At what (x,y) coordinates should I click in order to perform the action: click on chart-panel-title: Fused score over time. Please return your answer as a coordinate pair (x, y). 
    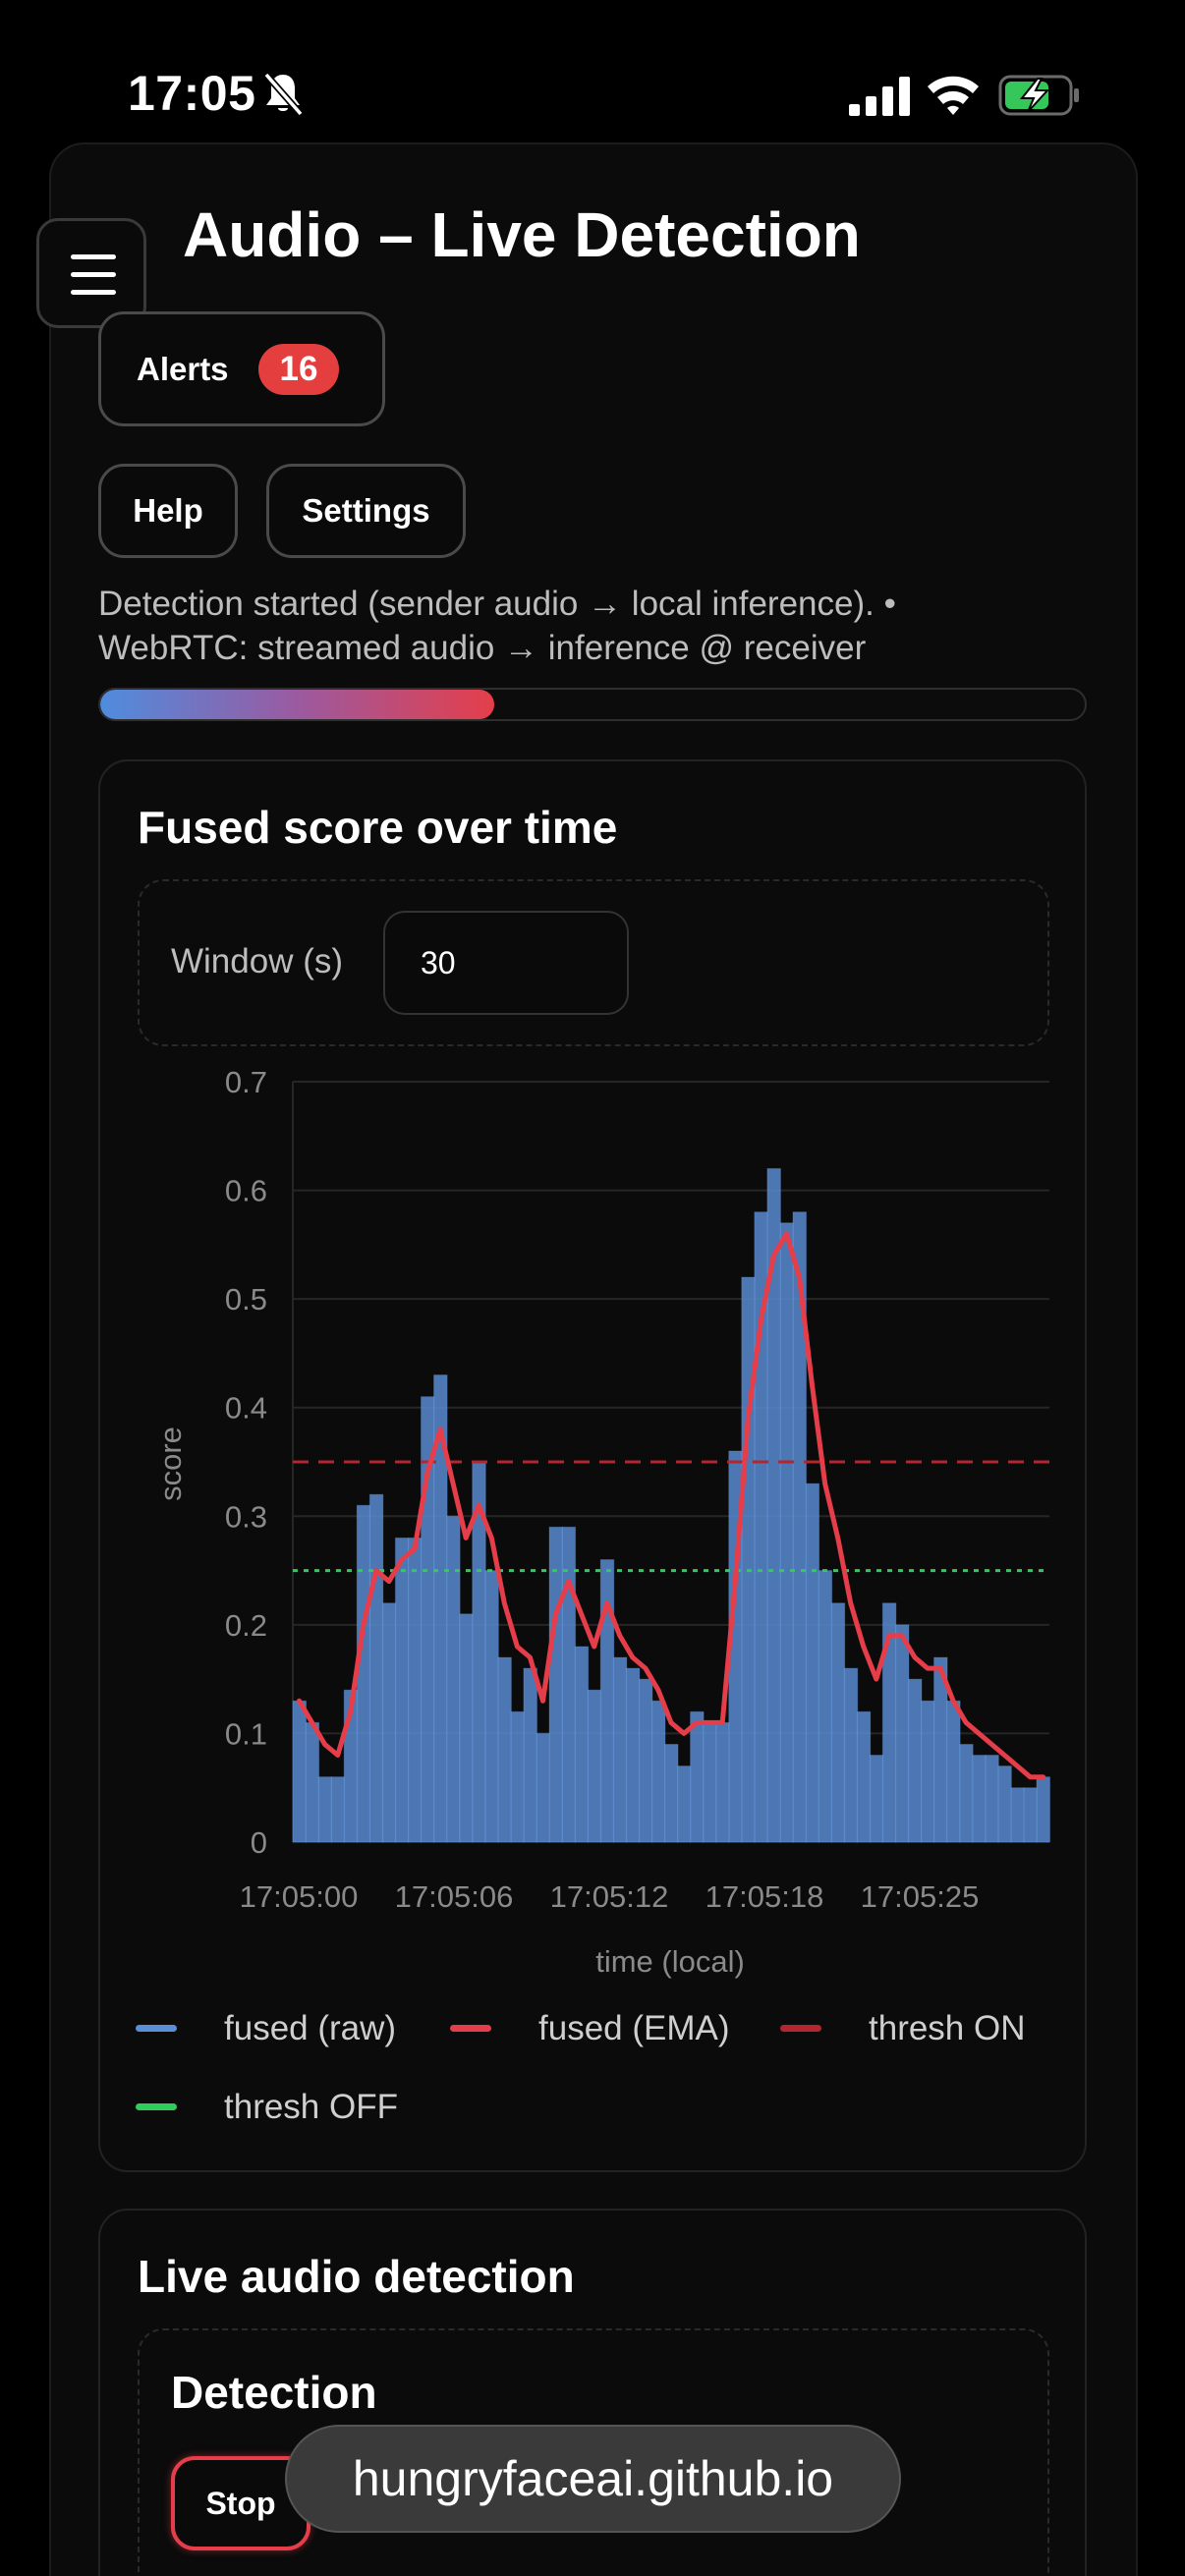
    Looking at the image, I should click on (378, 827).